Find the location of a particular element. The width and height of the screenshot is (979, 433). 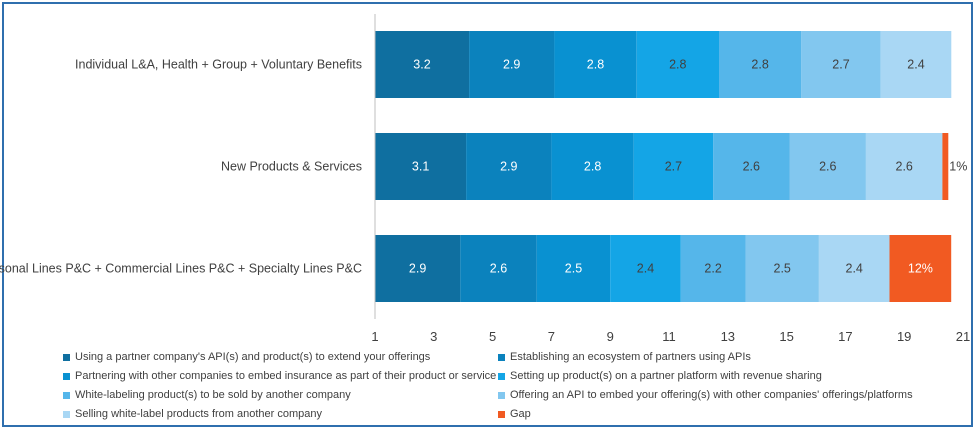

x-tick-label: 5 is located at coordinates (492, 336).